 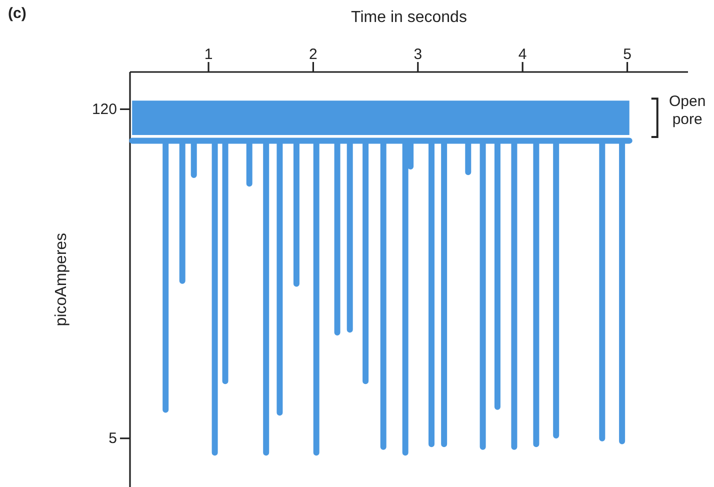 I want to click on x-tick-label: 1, so click(x=208, y=54).